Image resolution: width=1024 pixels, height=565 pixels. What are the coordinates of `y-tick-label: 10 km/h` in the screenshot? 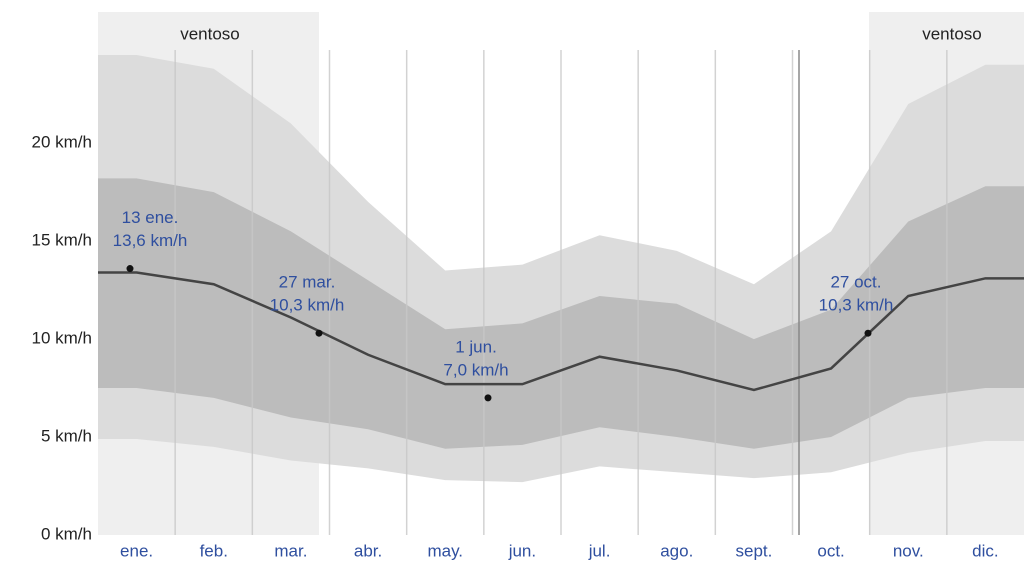 It's located at (62, 338).